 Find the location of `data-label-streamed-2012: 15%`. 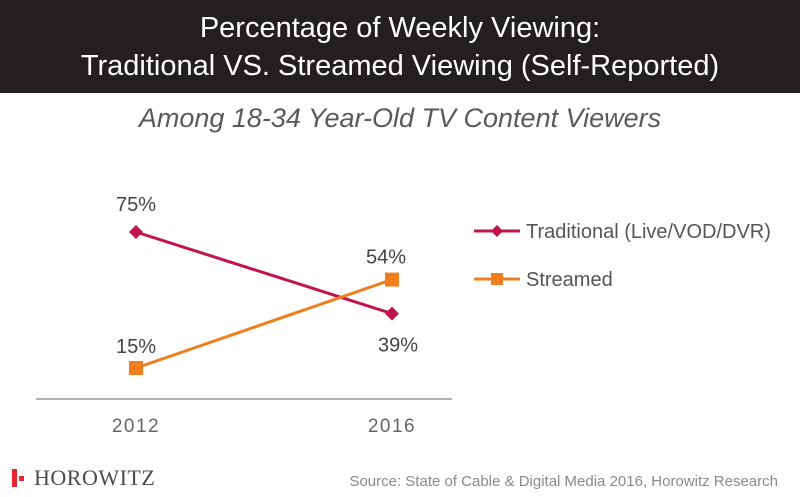

data-label-streamed-2012: 15% is located at coordinates (136, 347).